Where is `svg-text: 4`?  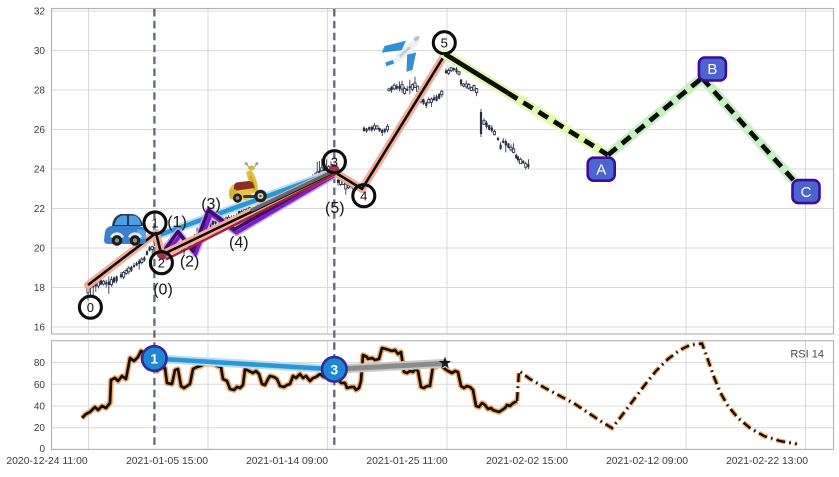 svg-text: 4 is located at coordinates (363, 195).